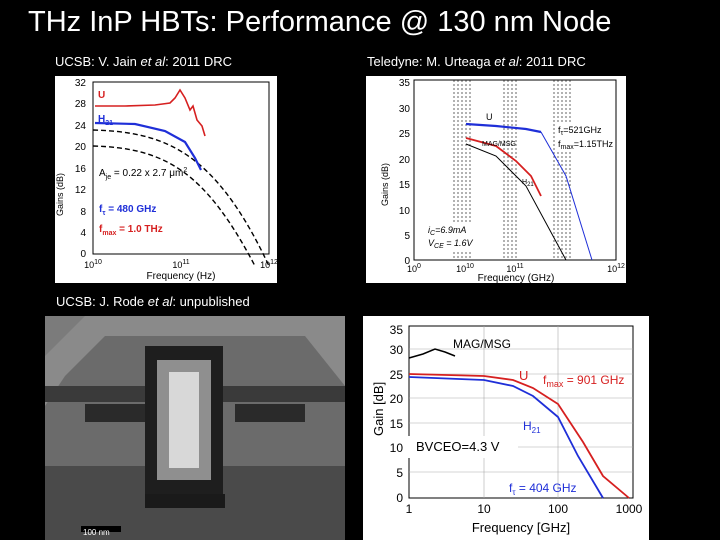 Image resolution: width=720 pixels, height=540 pixels. I want to click on ytick: 32, so click(81, 83).